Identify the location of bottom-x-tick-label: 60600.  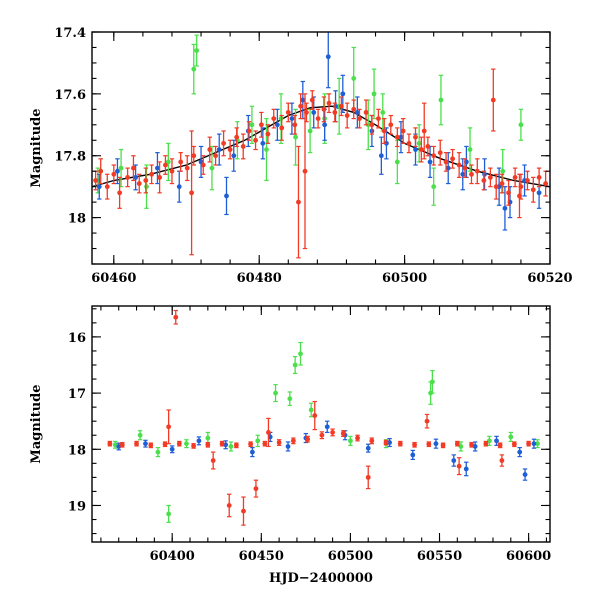
(528, 556).